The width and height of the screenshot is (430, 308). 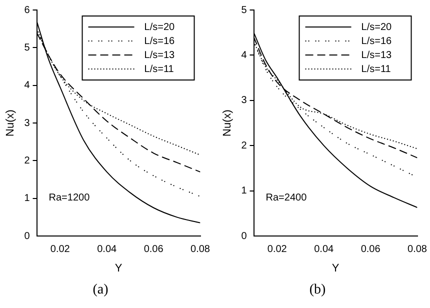 I want to click on text: (b), so click(x=317, y=290).